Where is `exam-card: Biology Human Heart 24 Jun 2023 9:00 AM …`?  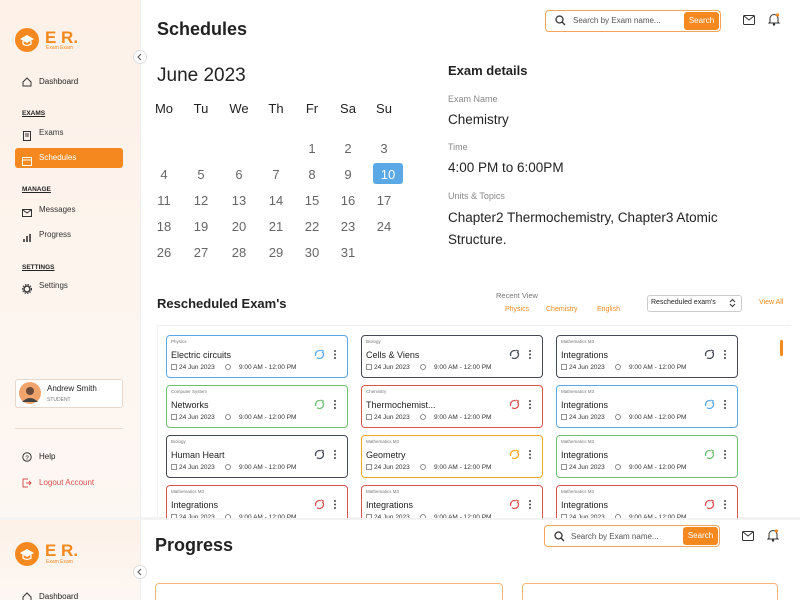 exam-card: Biology Human Heart 24 Jun 2023 9:00 AM … is located at coordinates (257, 456).